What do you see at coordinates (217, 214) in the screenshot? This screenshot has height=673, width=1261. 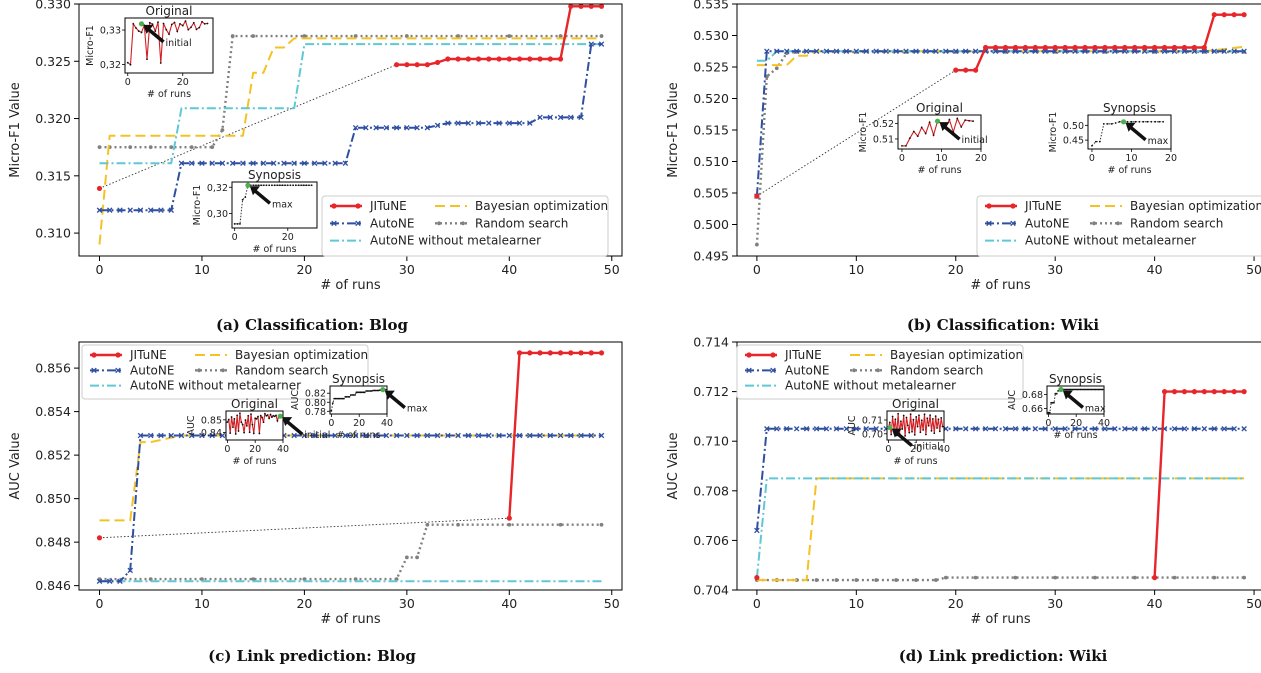 I see `inset-y-tick-label: 0,30` at bounding box center [217, 214].